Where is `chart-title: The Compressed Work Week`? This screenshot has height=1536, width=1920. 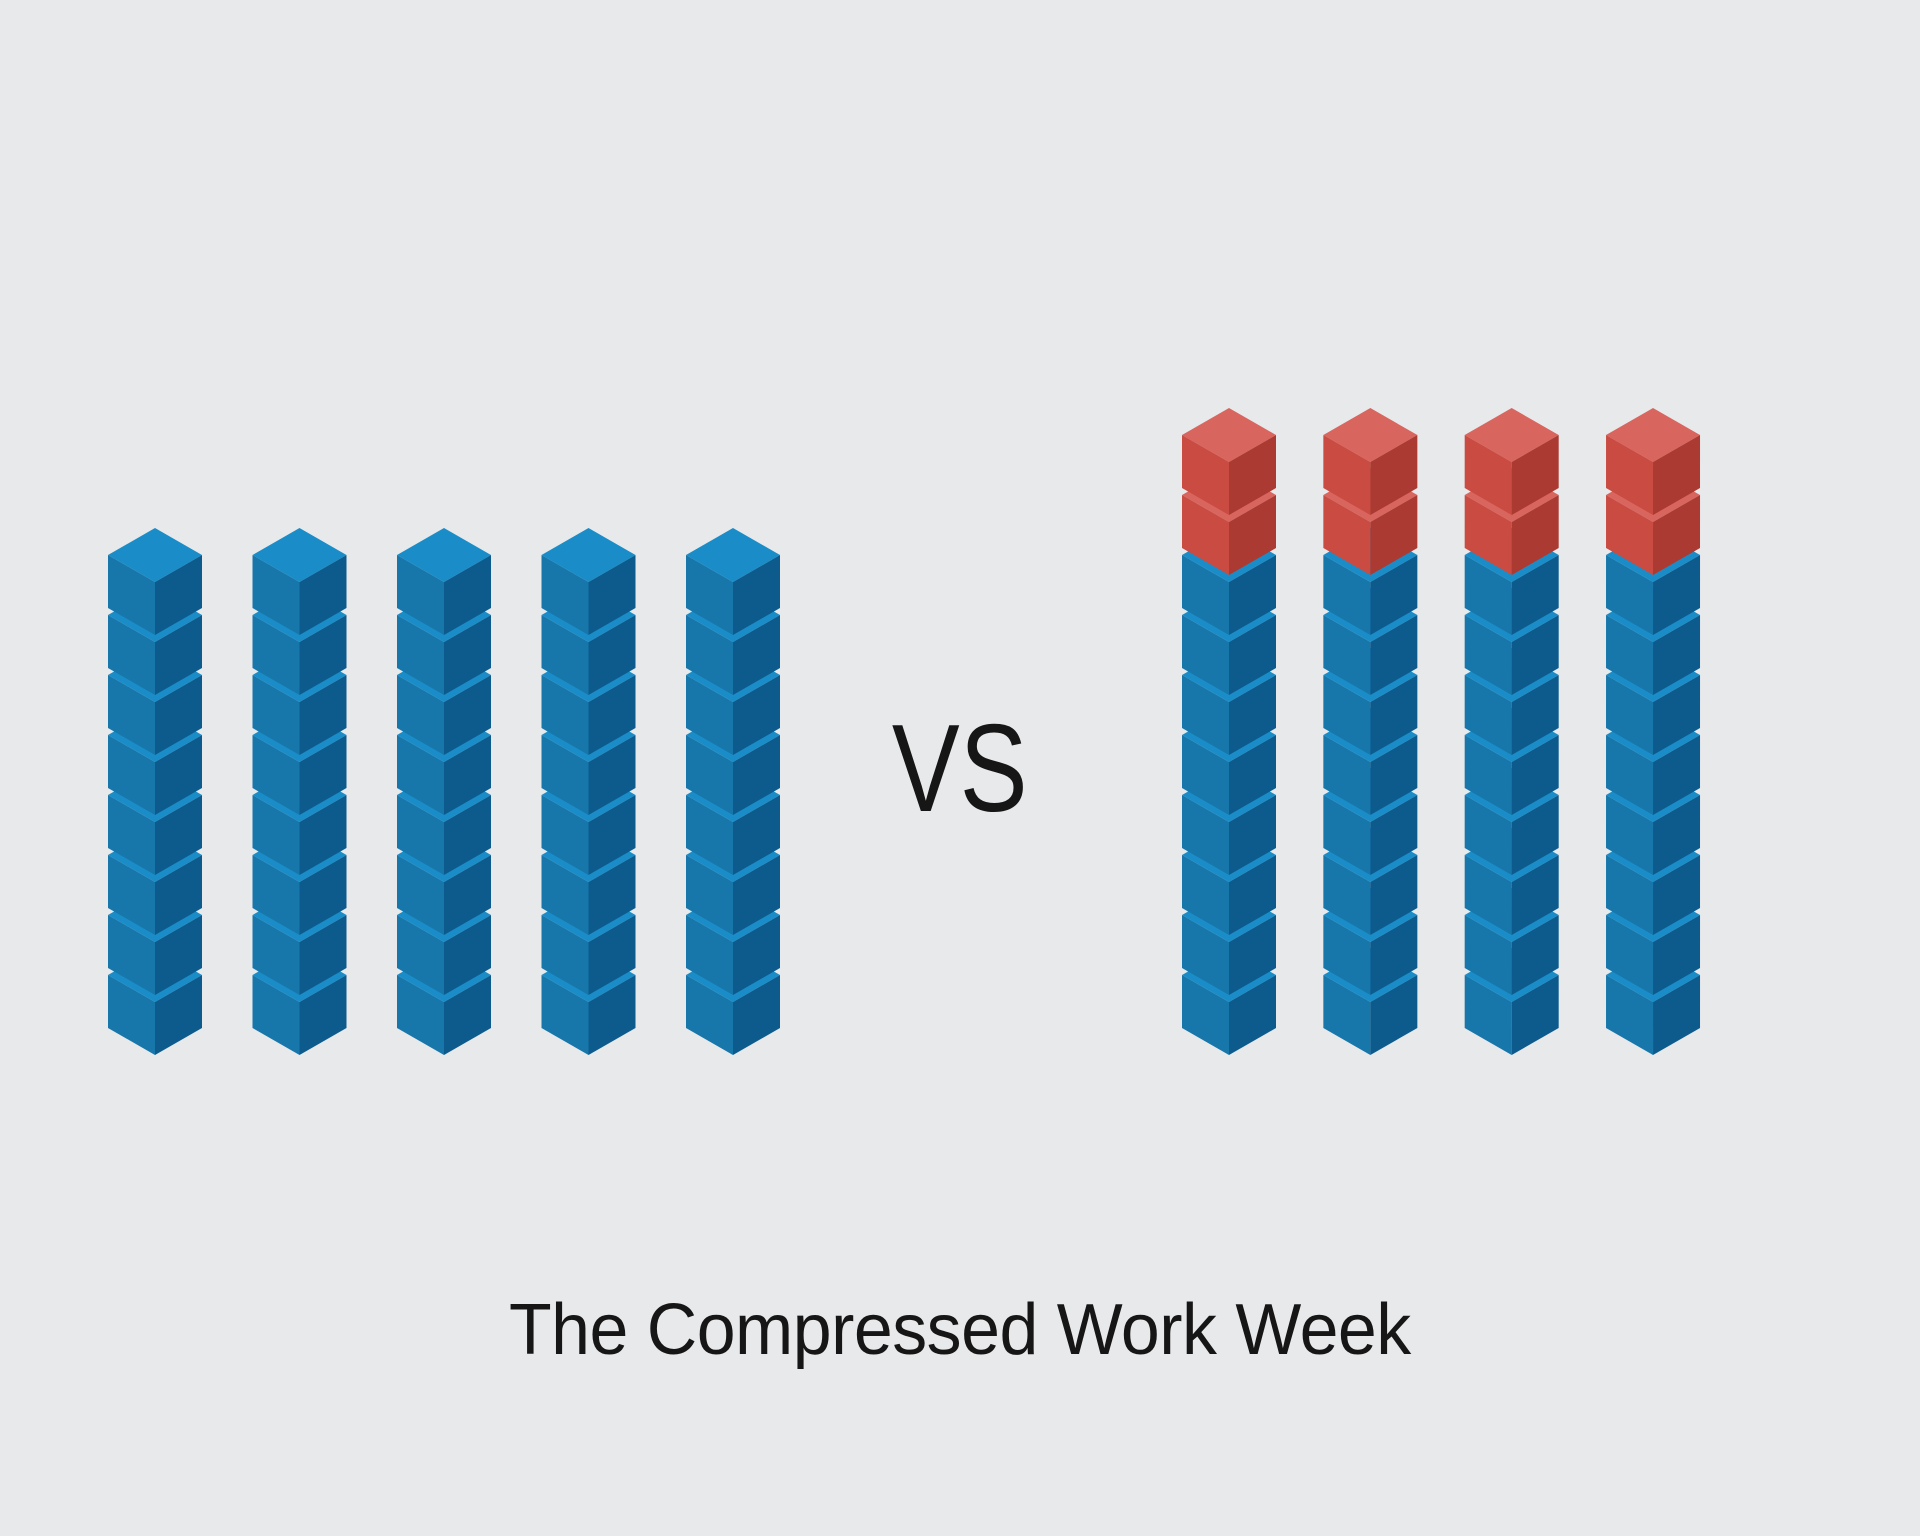 chart-title: The Compressed Work Week is located at coordinates (960, 1330).